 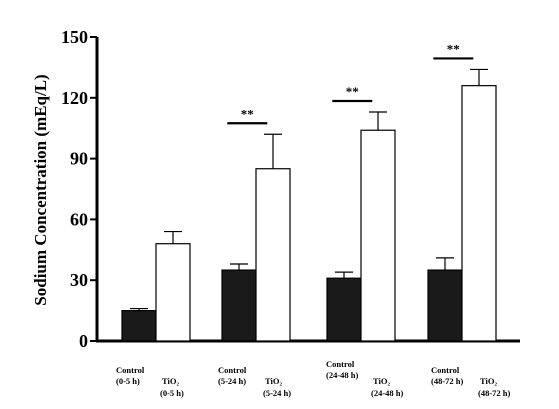 What do you see at coordinates (447, 381) in the screenshot?
I see `x-label-control-period: (48-72 h)` at bounding box center [447, 381].